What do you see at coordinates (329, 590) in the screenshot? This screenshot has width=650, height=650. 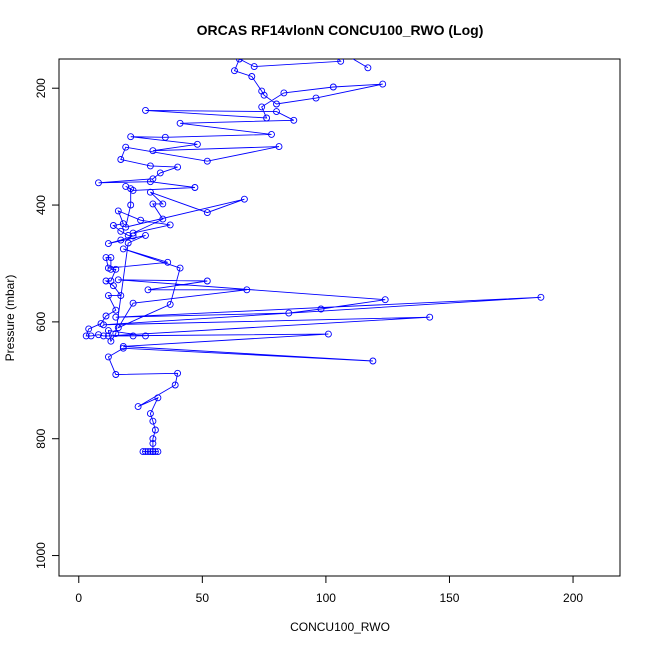 I see `x-axis: 0 50 100 150 200` at bounding box center [329, 590].